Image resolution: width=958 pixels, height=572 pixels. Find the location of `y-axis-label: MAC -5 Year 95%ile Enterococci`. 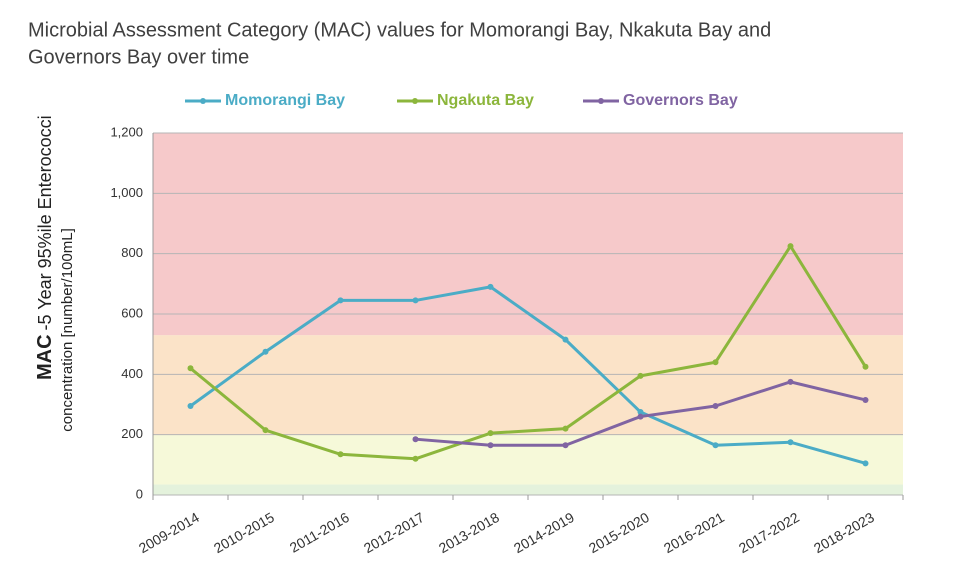

y-axis-label: MAC -5 Year 95%ile Enterococci is located at coordinates (45, 247).